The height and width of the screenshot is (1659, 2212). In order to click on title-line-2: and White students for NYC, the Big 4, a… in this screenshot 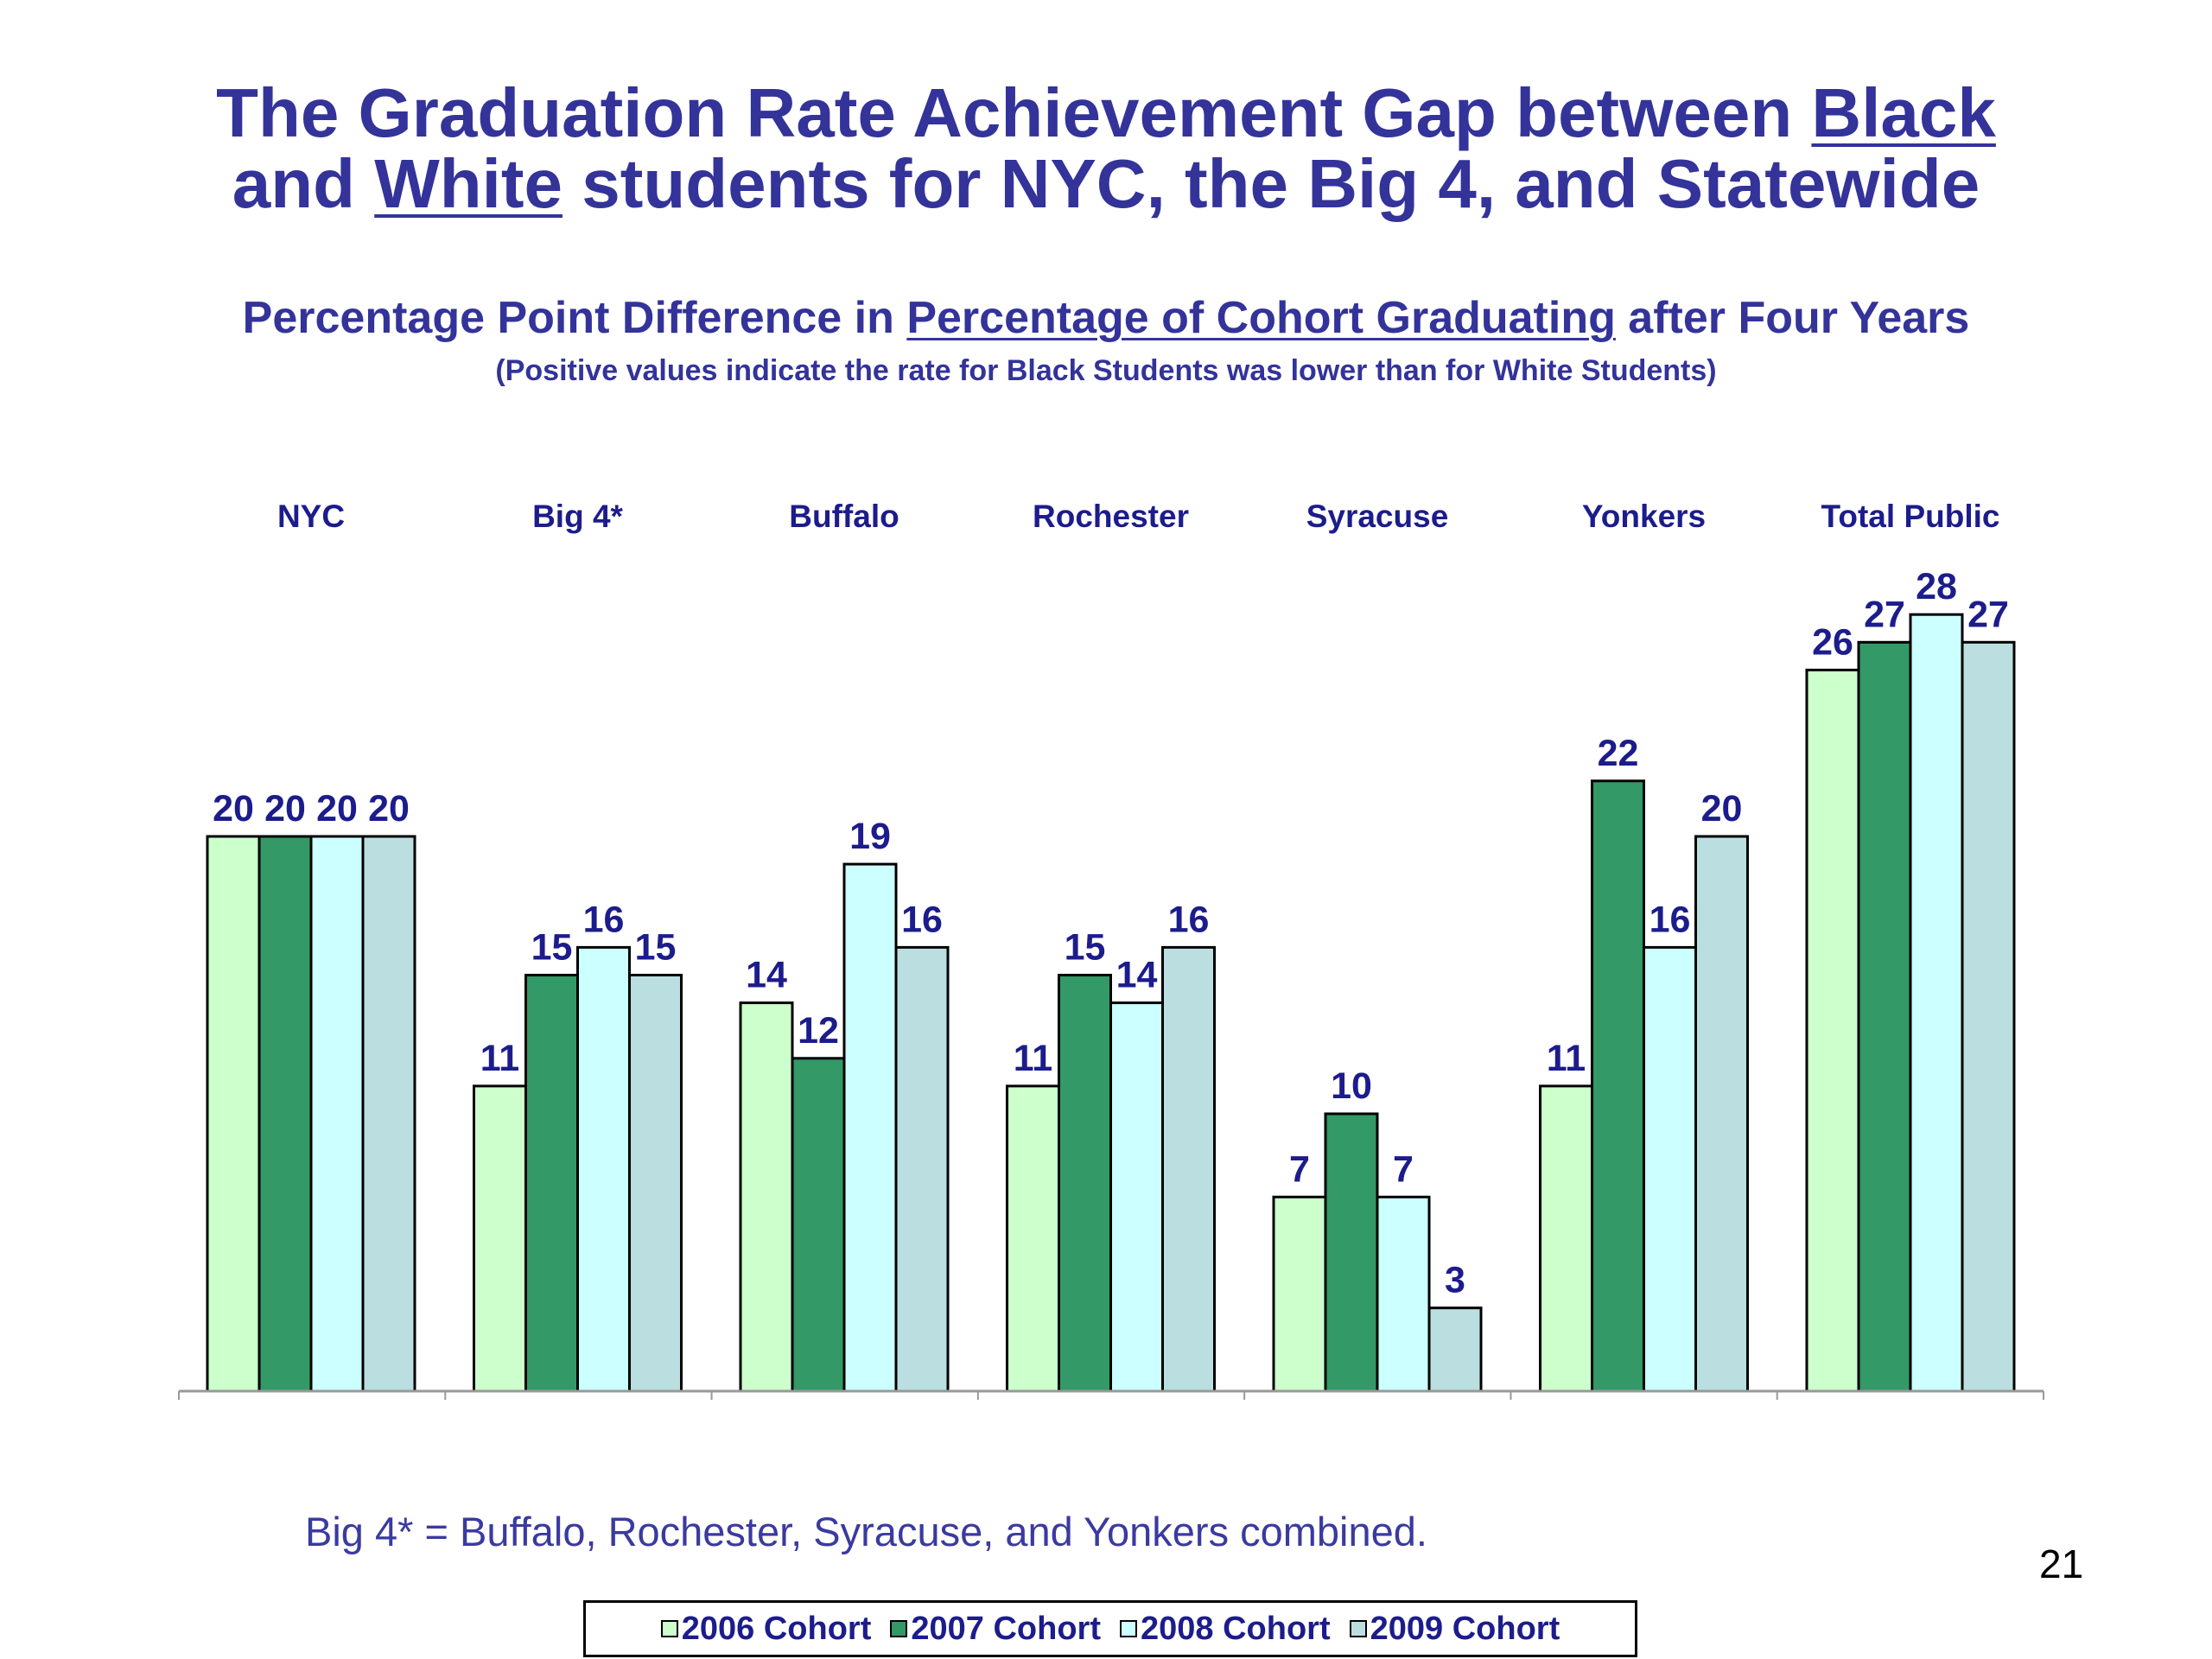, I will do `click(1106, 184)`.